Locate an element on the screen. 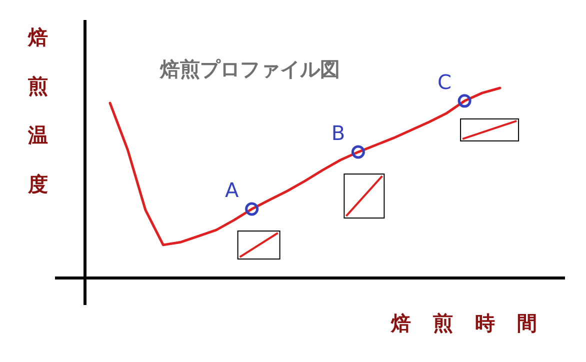 Image resolution: width=586 pixels, height=362 pixels. annotation: C is located at coordinates (445, 82).